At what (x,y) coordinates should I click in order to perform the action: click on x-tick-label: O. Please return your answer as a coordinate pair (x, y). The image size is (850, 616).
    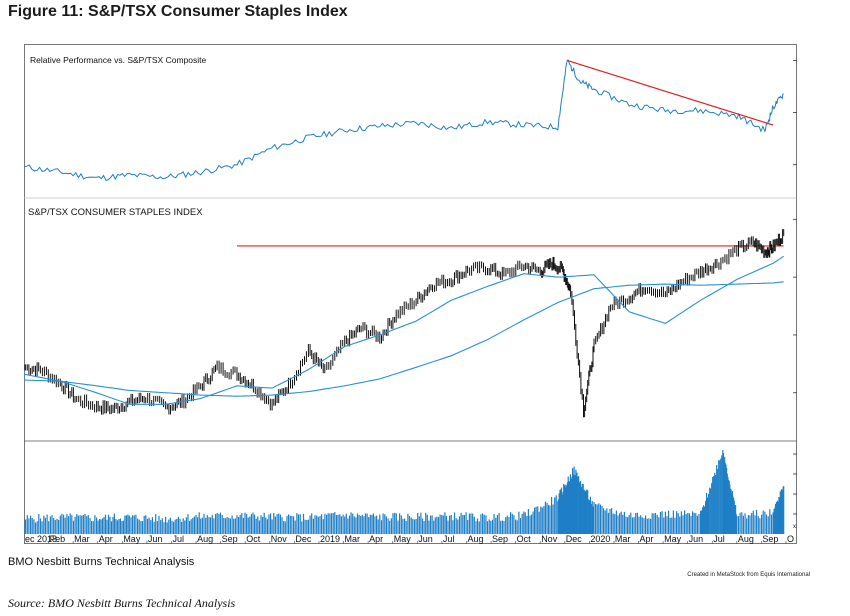
    Looking at the image, I should click on (790, 539).